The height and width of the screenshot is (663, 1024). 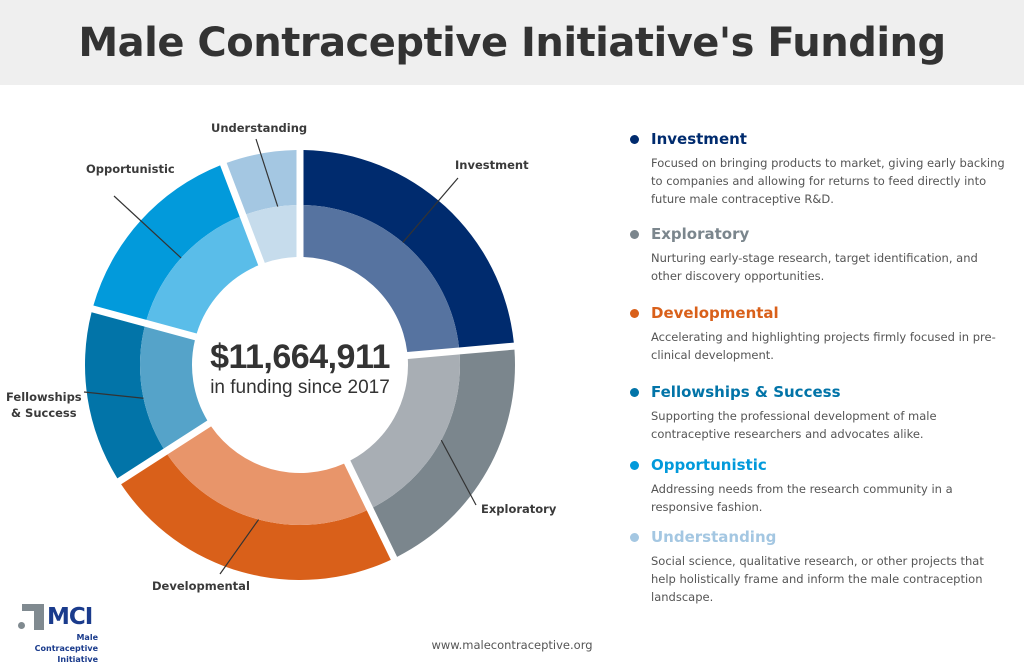 I want to click on segment-label-exploratory: Exploratory, so click(x=519, y=509).